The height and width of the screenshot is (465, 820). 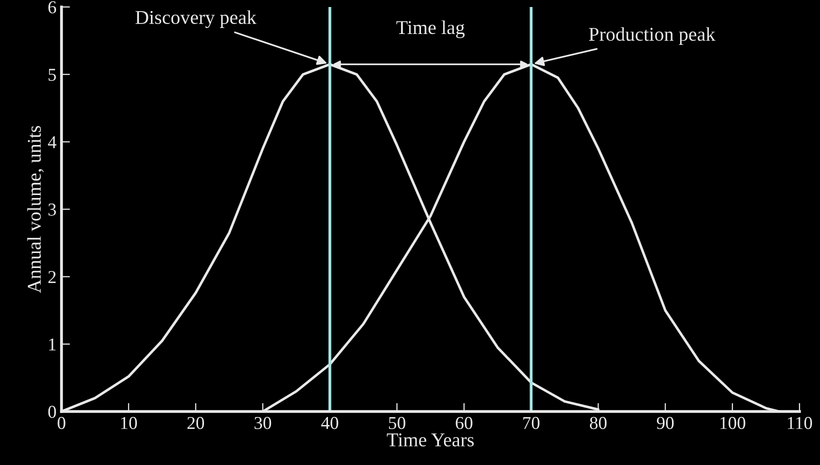 I want to click on x-tick-label: 90, so click(x=665, y=423).